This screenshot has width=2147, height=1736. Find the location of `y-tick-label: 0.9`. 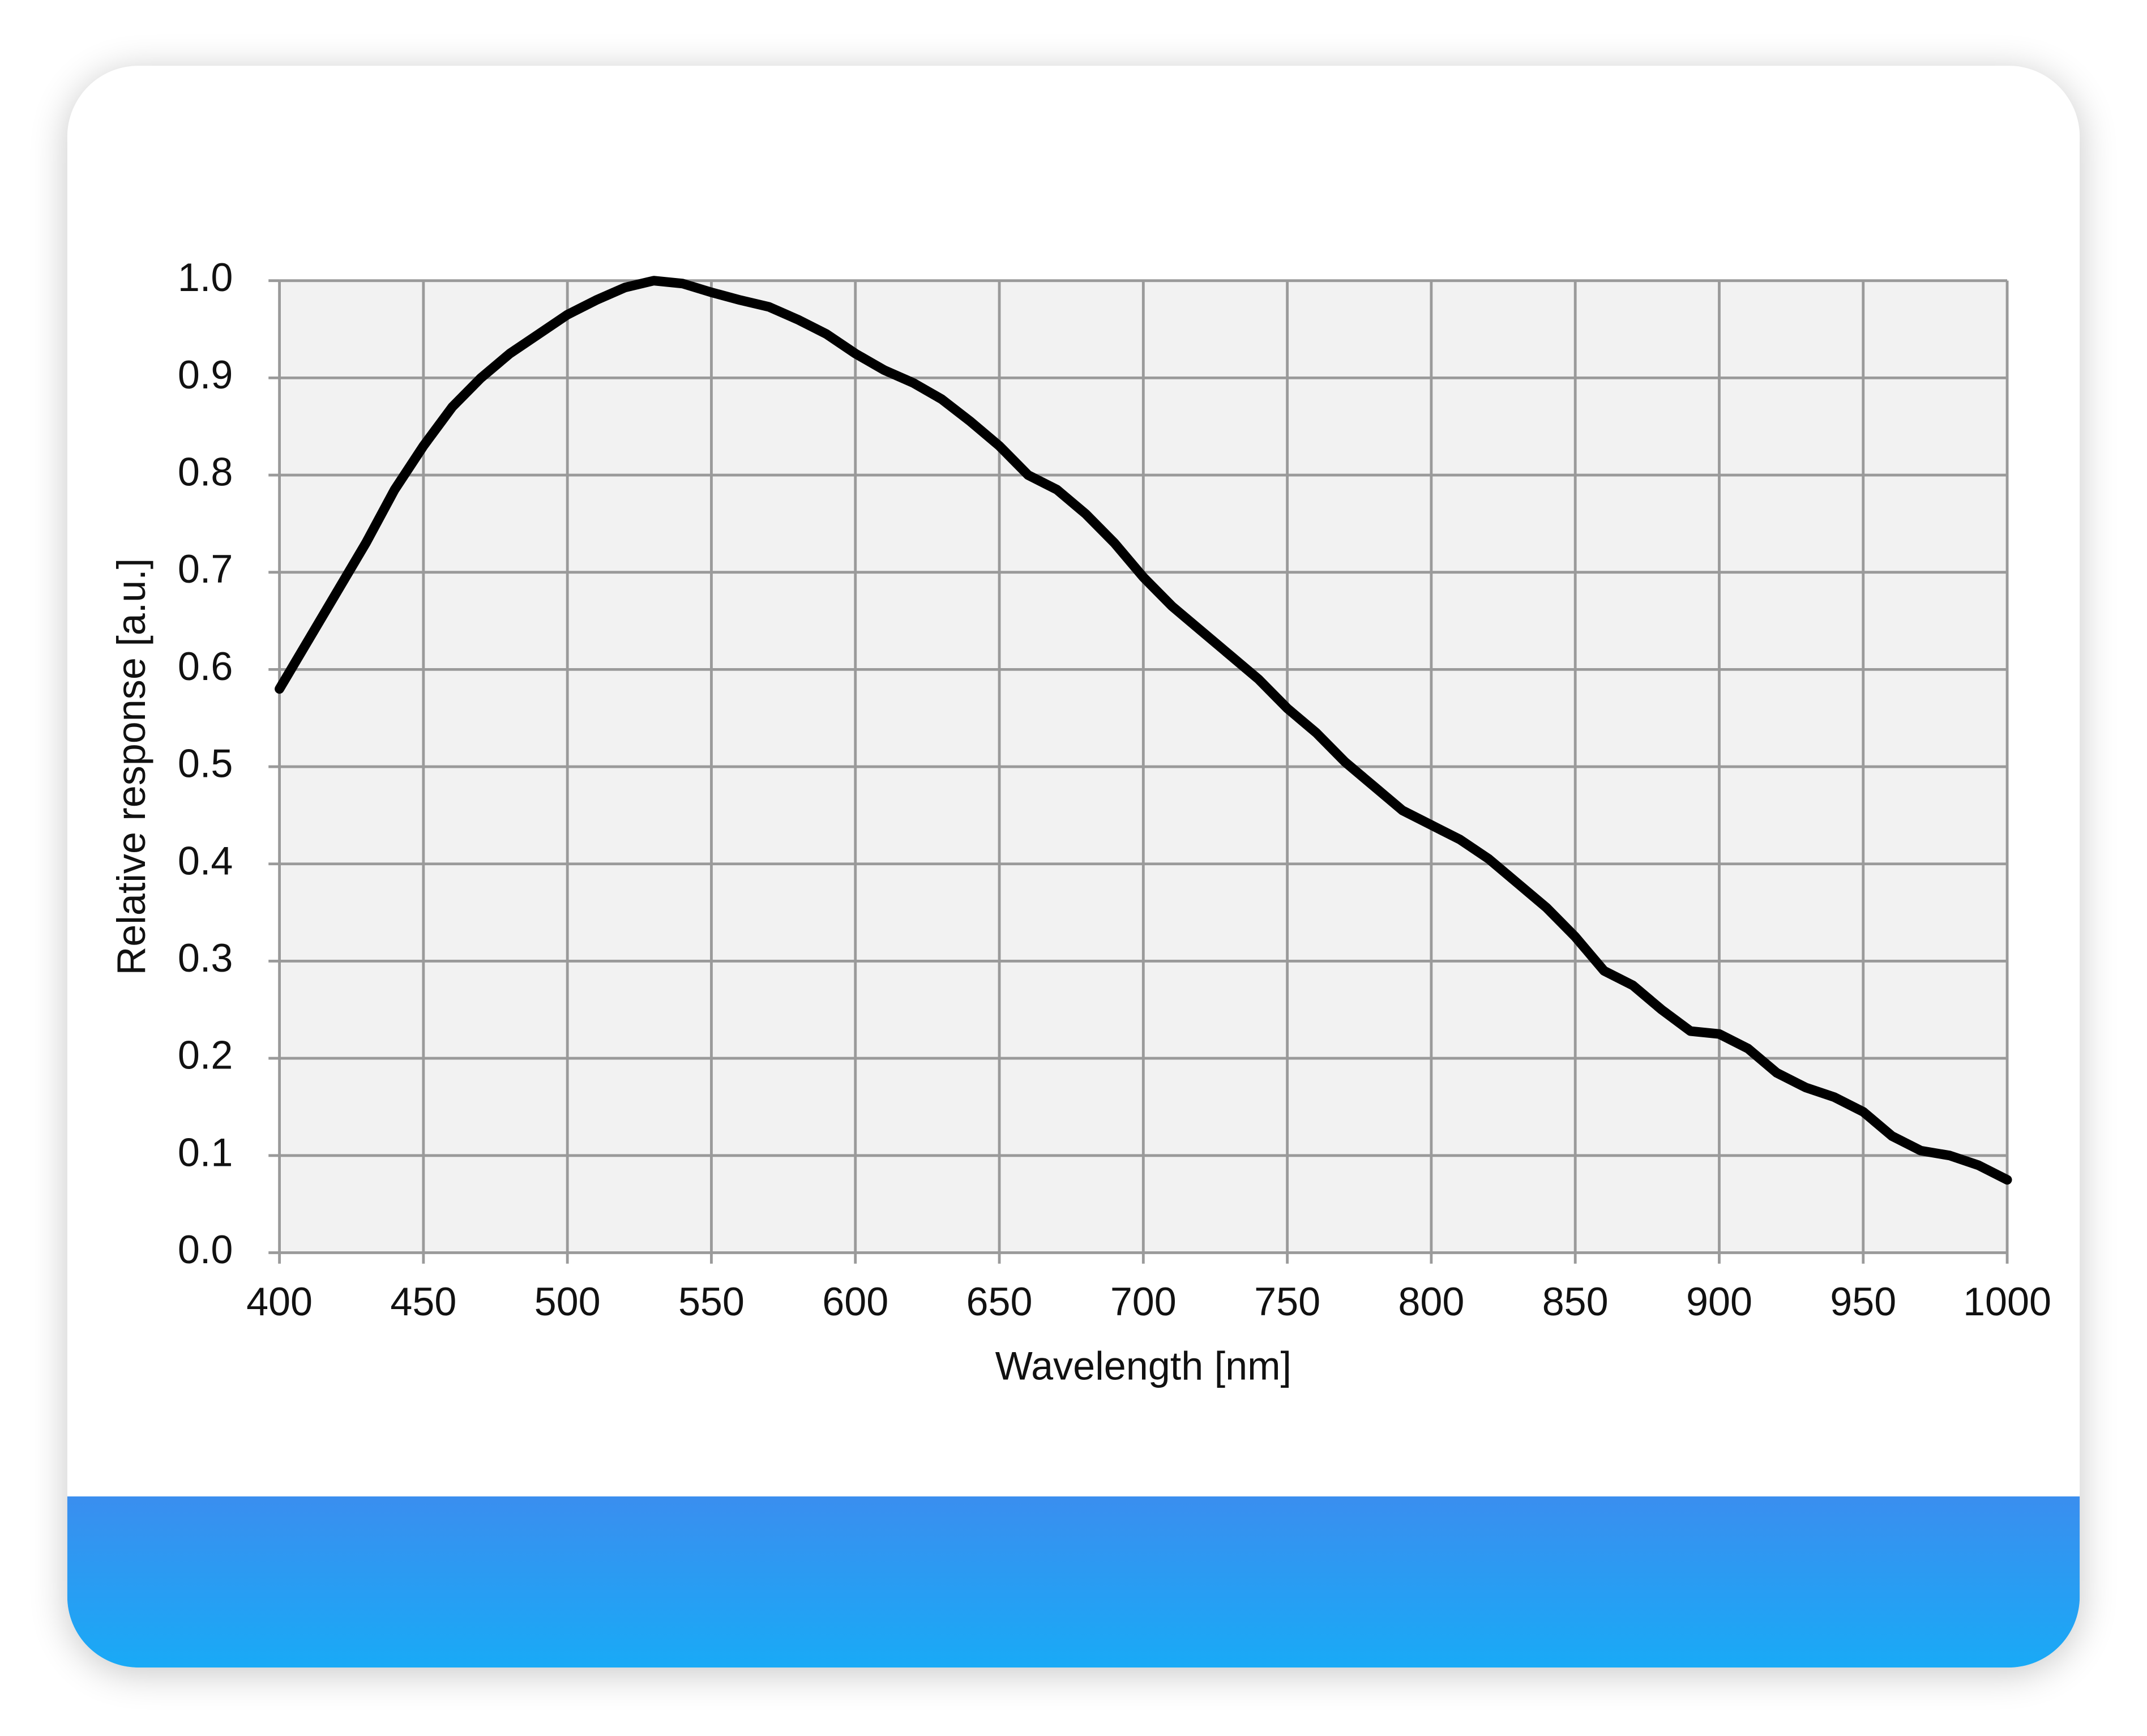

y-tick-label: 0.9 is located at coordinates (205, 375).